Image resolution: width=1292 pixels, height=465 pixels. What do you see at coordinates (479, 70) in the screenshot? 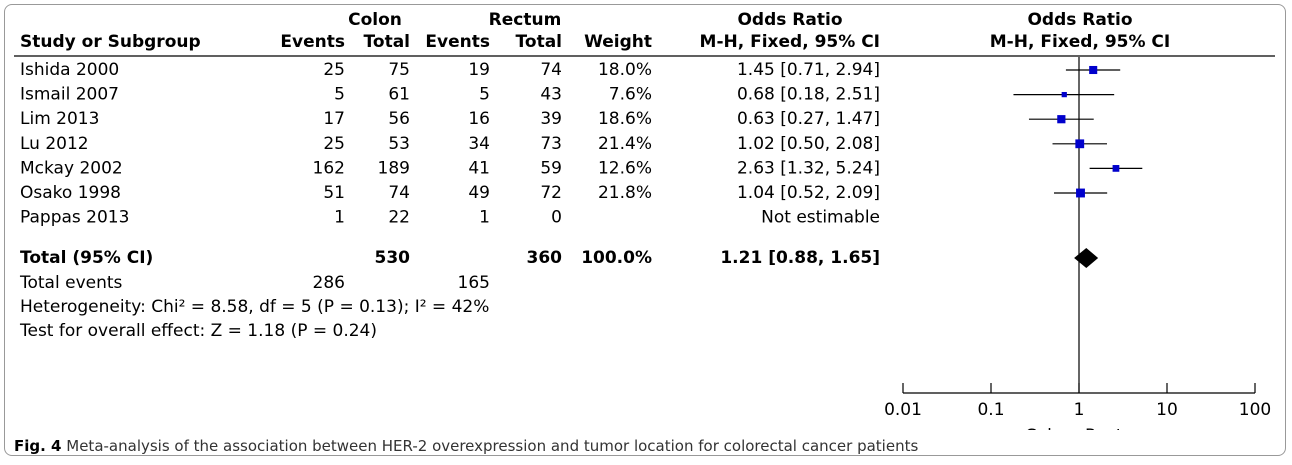
I see `cell-rectum-events: 19` at bounding box center [479, 70].